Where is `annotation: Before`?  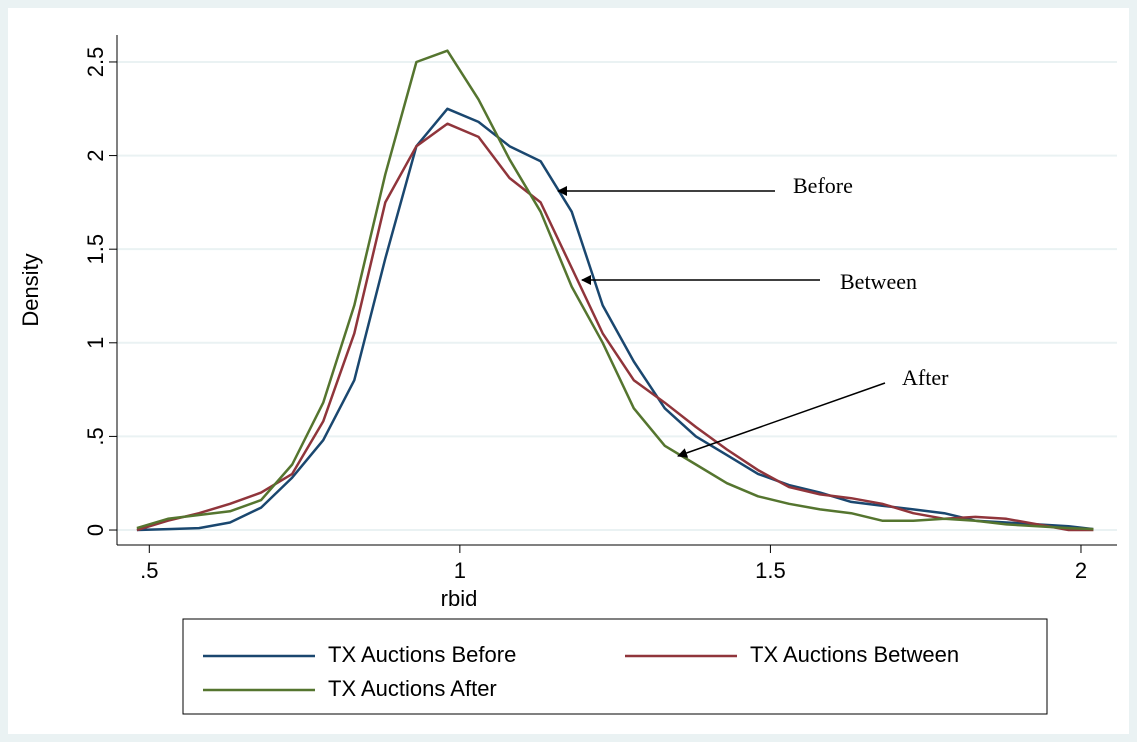 annotation: Before is located at coordinates (823, 185).